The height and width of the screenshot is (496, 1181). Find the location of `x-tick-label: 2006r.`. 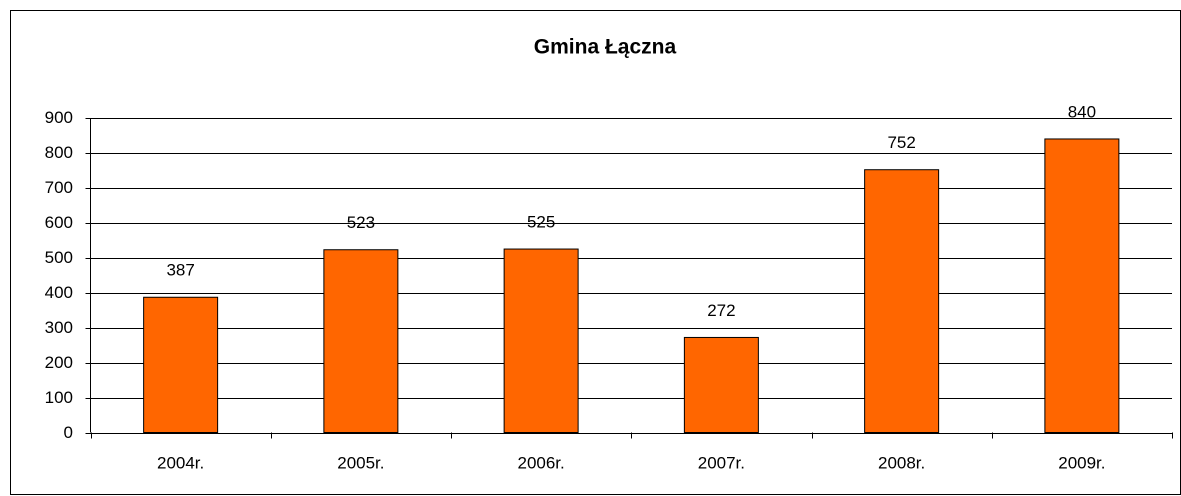

x-tick-label: 2006r. is located at coordinates (540, 462).